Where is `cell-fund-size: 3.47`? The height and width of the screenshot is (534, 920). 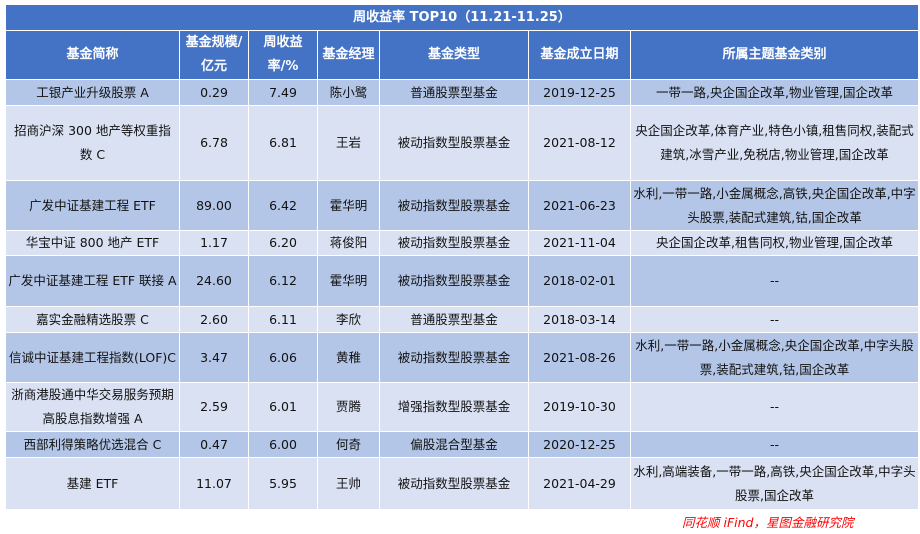
cell-fund-size: 3.47 is located at coordinates (214, 357).